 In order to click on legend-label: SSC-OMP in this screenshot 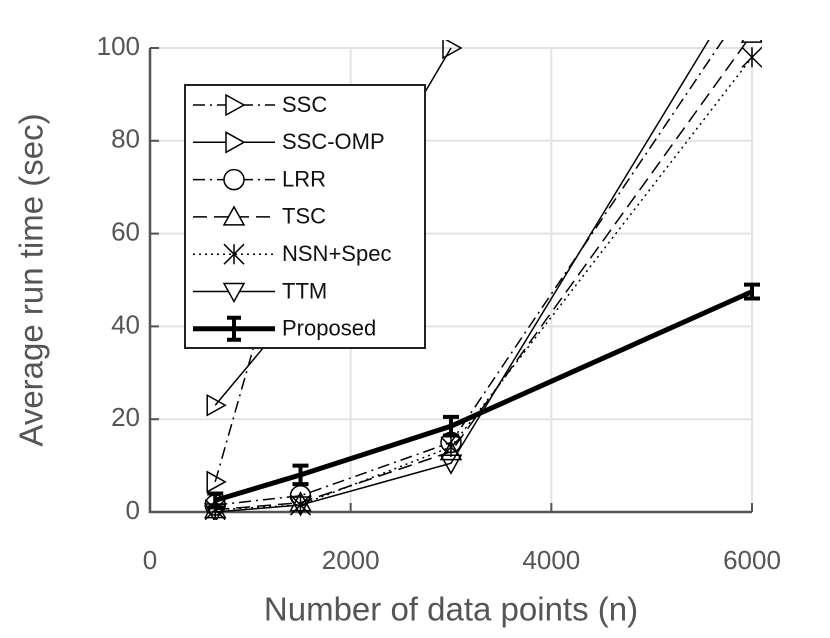, I will do `click(333, 141)`.